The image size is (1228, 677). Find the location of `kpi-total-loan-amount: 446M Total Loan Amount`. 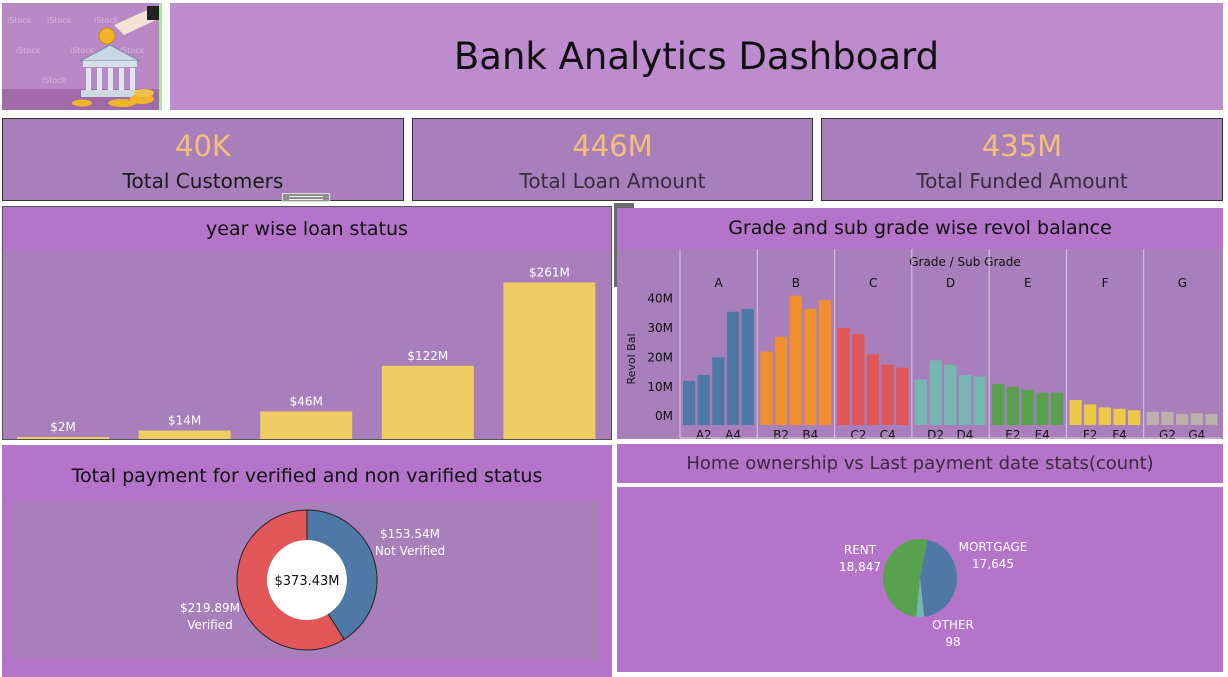

kpi-total-loan-amount: 446M Total Loan Amount is located at coordinates (612, 159).